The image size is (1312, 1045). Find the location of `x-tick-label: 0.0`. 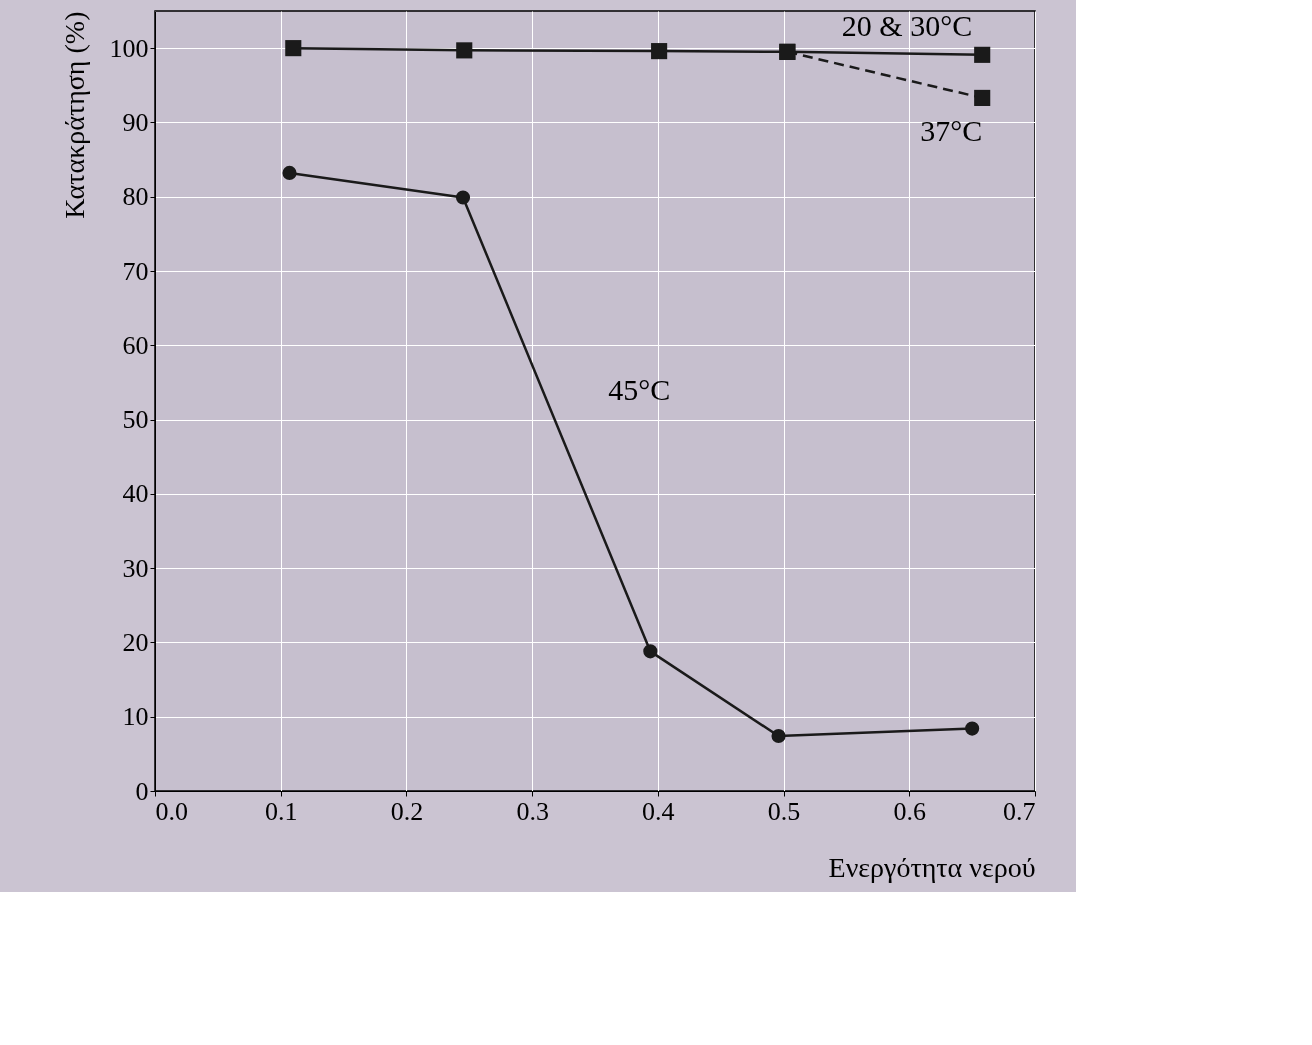

x-tick-label: 0.0 is located at coordinates (171, 811).